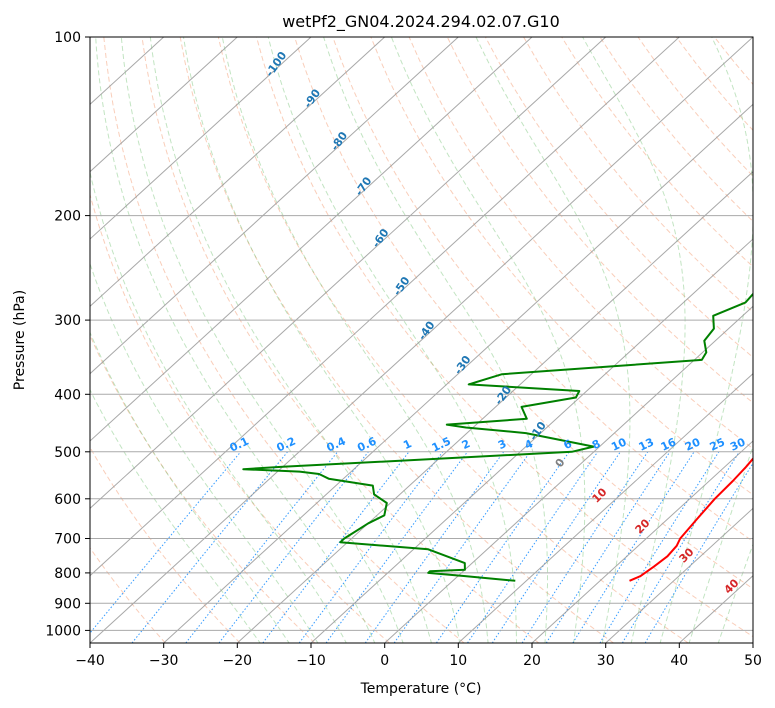  What do you see at coordinates (164, 661) in the screenshot?
I see `x-tick-label: −30` at bounding box center [164, 661].